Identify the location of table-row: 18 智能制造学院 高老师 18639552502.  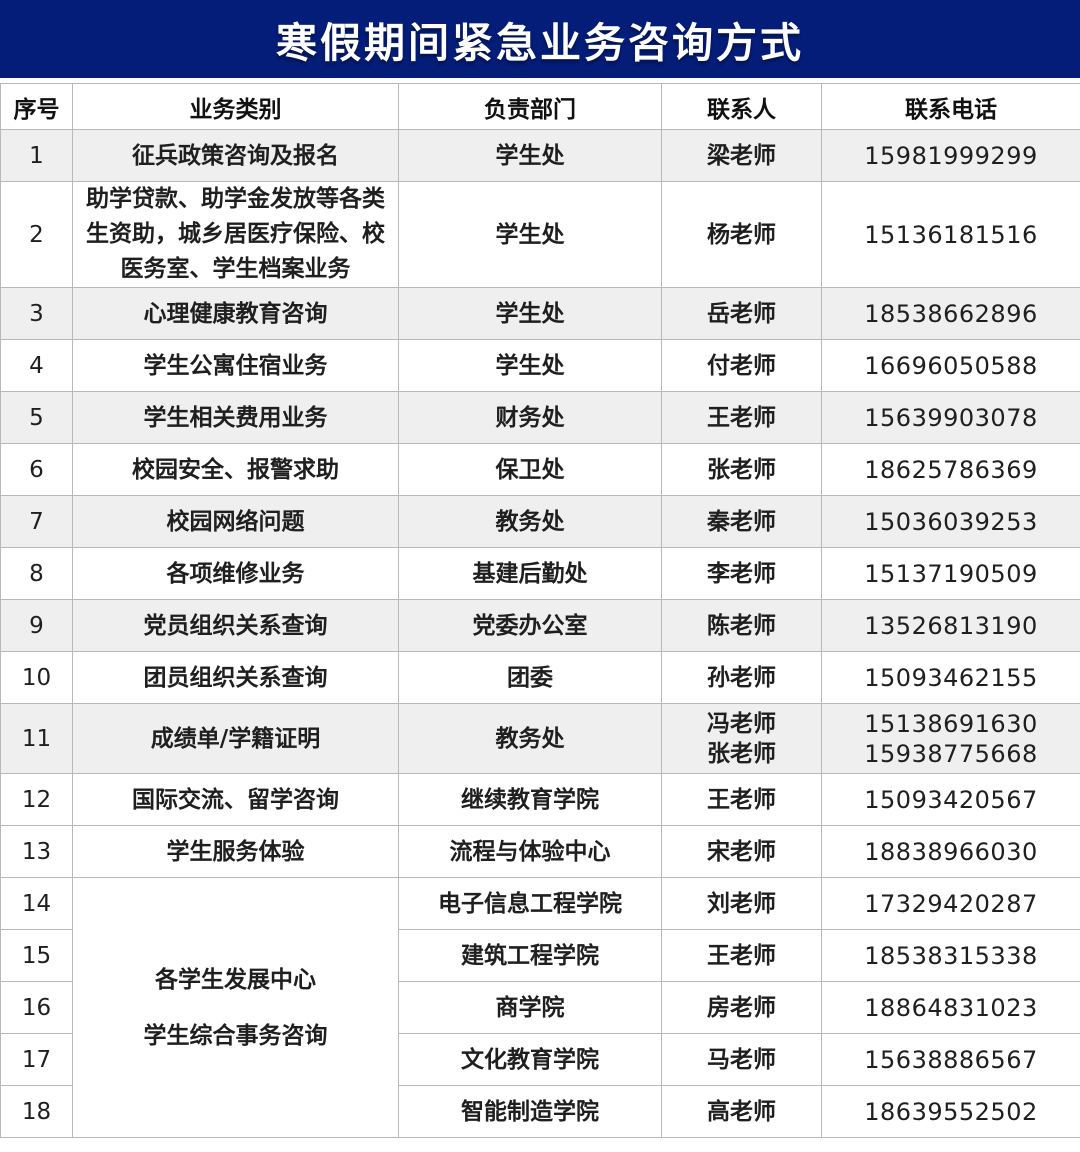
(540, 1111).